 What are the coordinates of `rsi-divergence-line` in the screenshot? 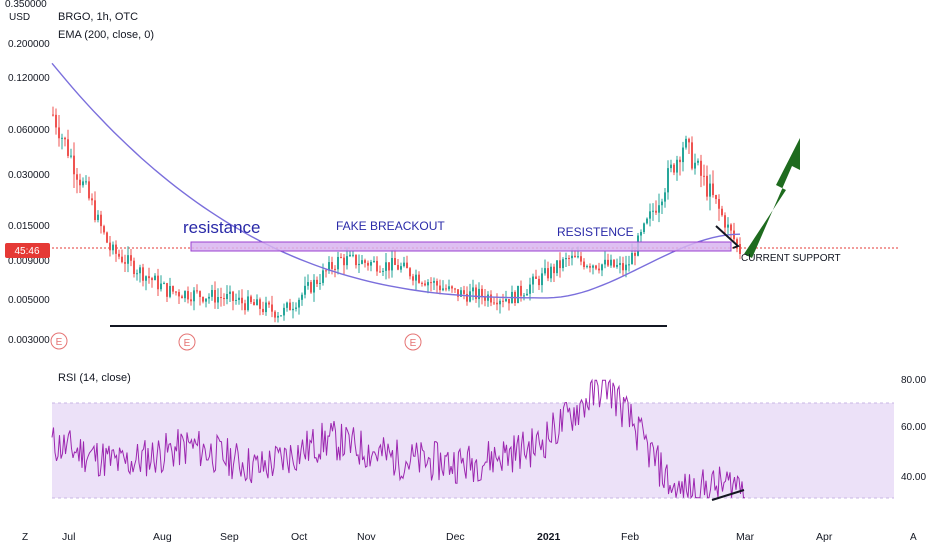 It's located at (728, 495).